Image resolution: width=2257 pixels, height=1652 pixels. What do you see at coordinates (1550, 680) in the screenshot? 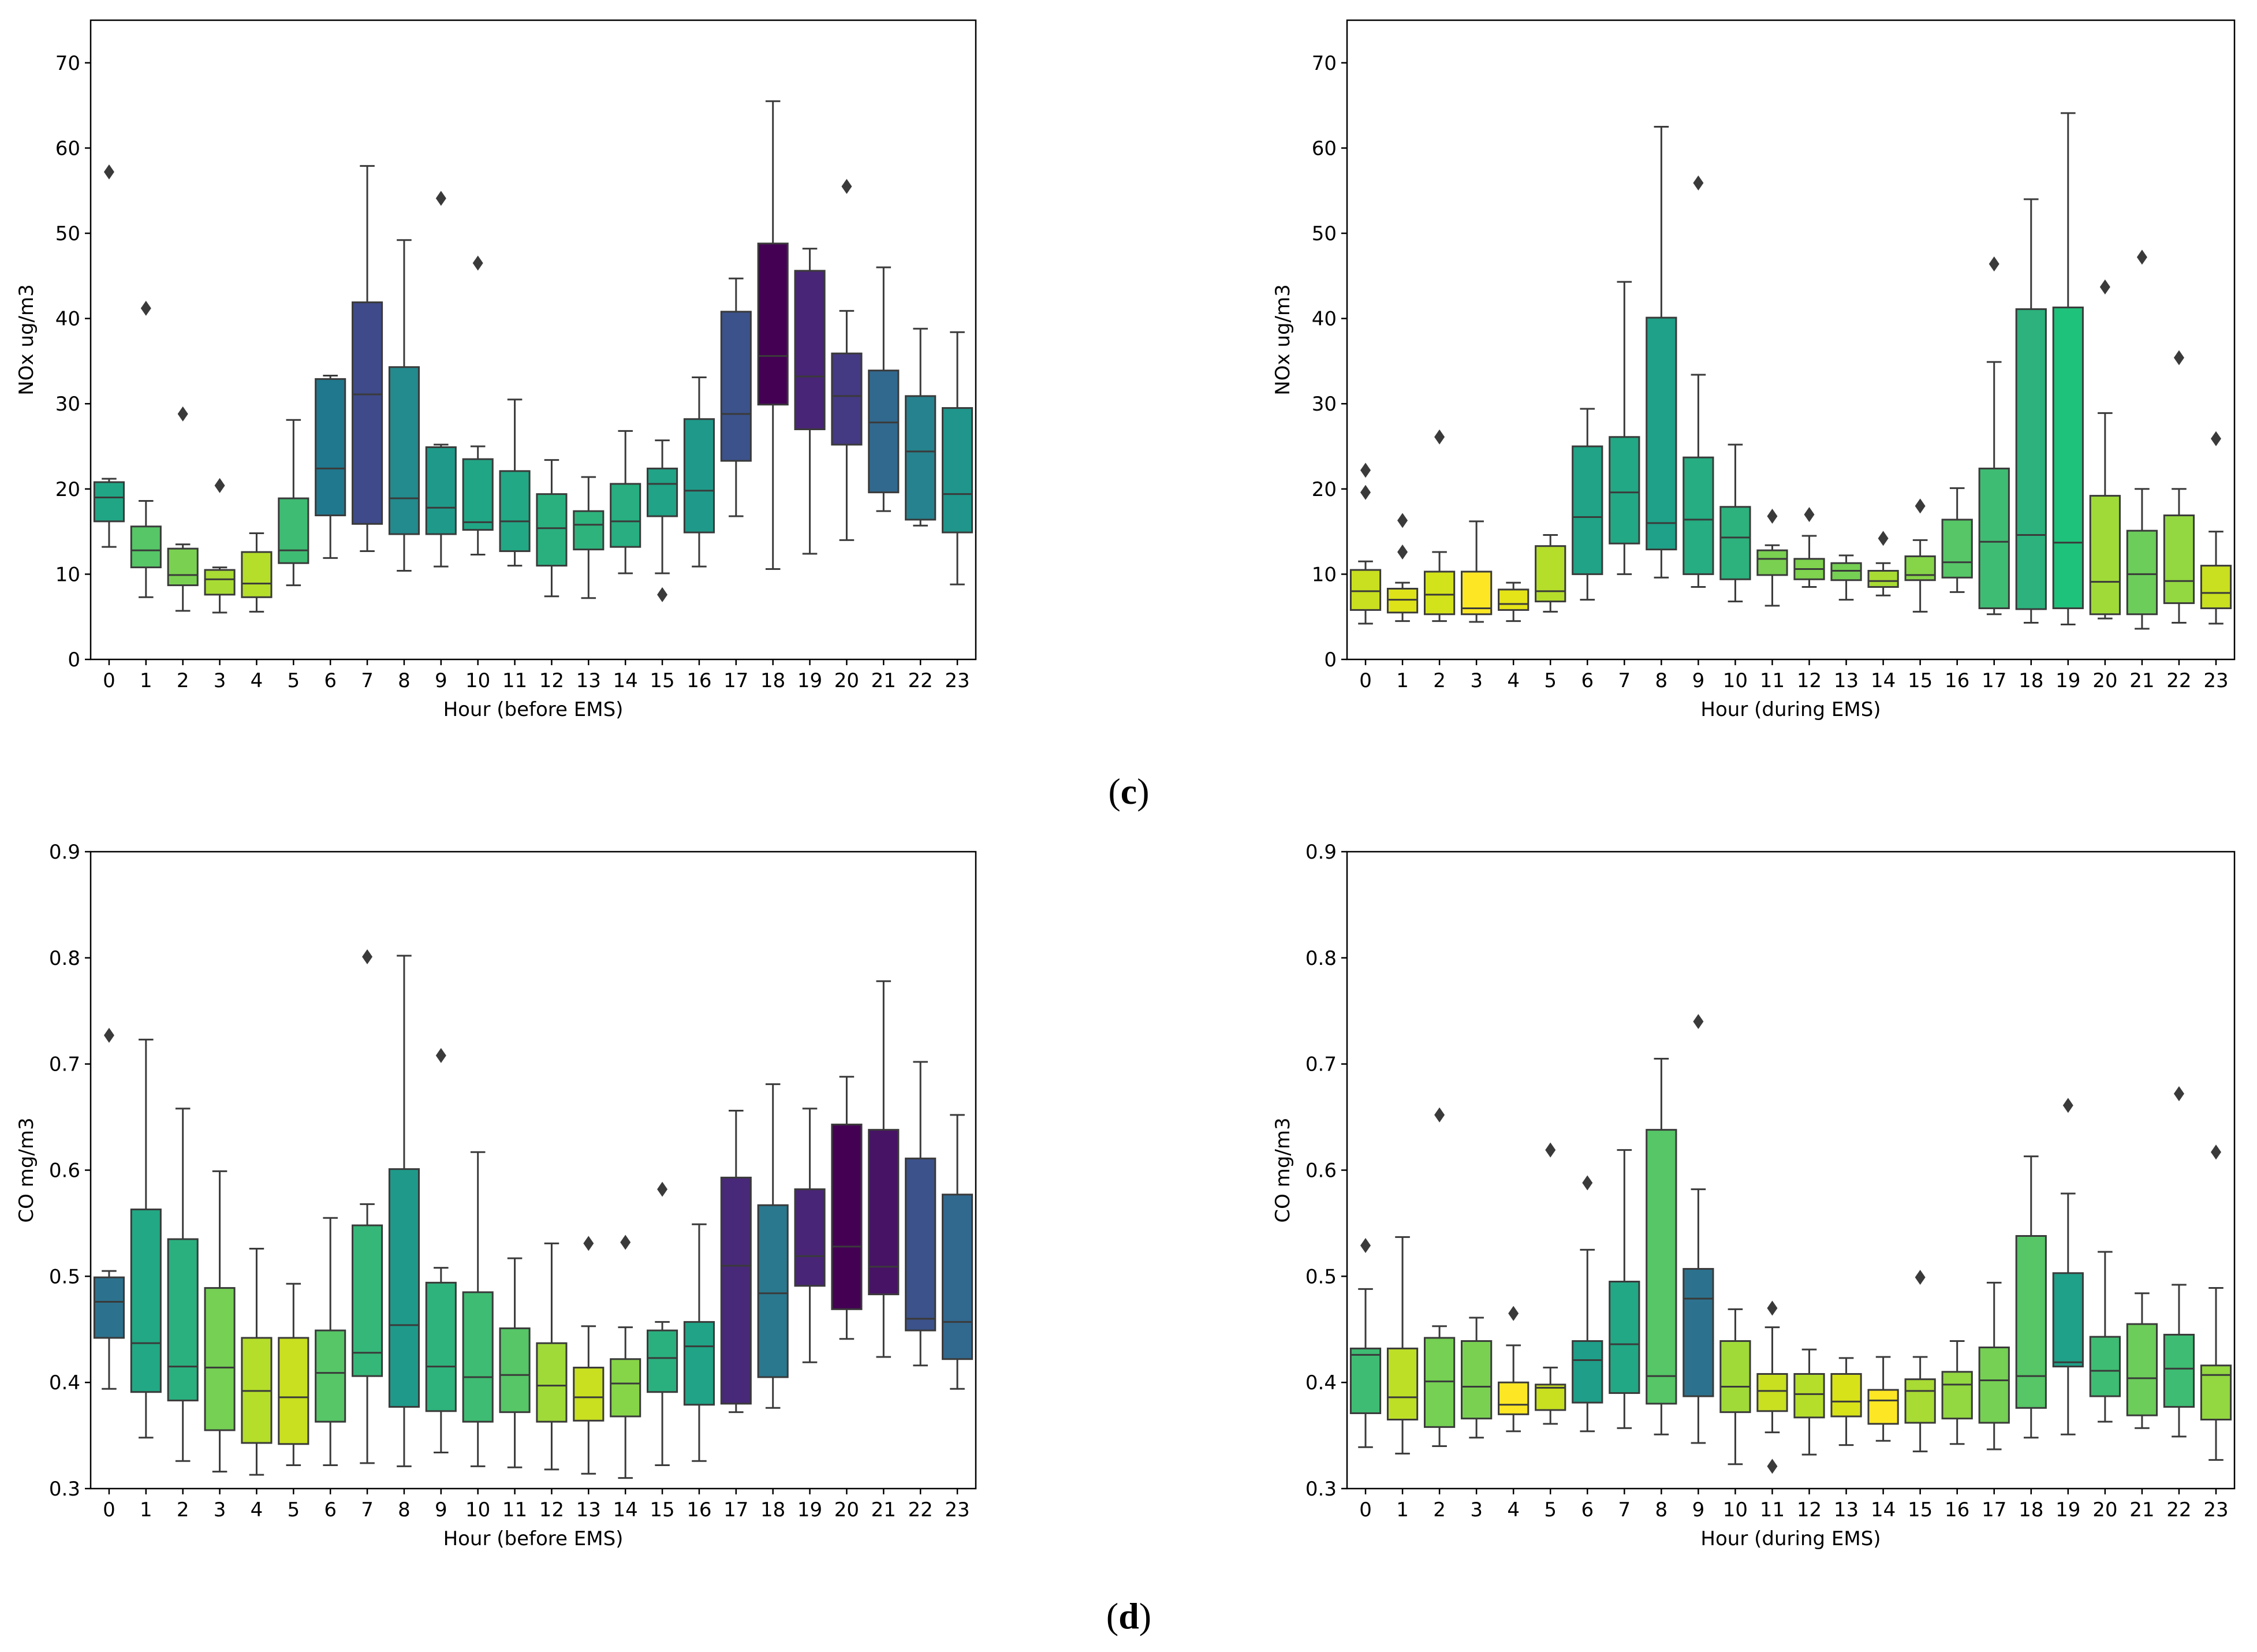
I see `x-tick-label: 5` at bounding box center [1550, 680].